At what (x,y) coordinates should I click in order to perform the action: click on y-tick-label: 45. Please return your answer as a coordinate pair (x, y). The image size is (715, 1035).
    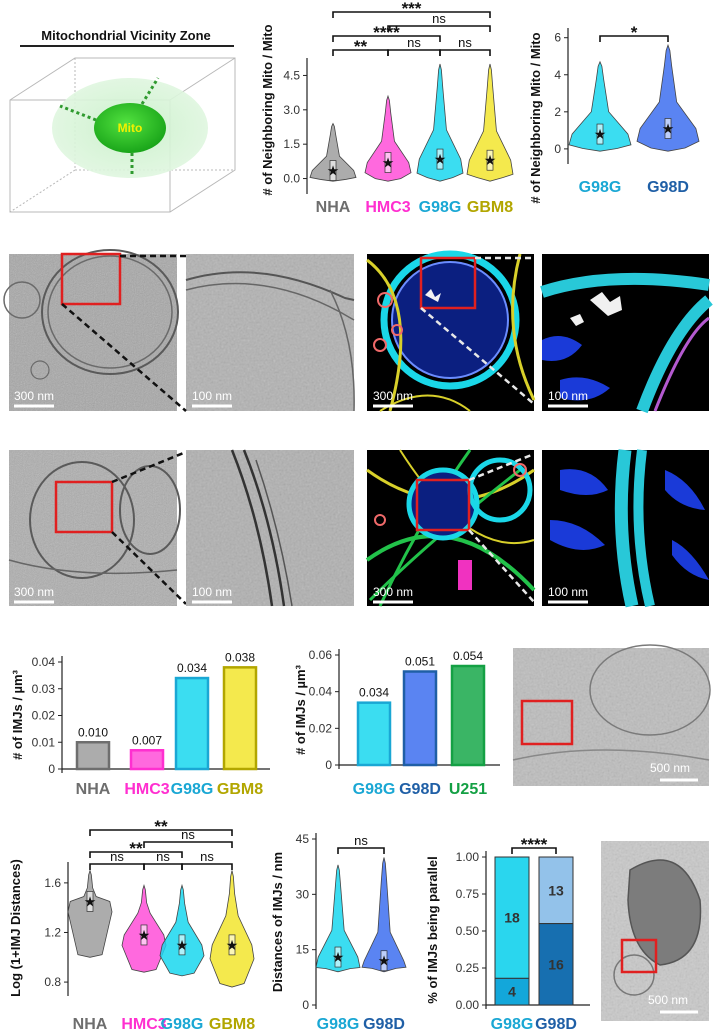
    Looking at the image, I should click on (303, 839).